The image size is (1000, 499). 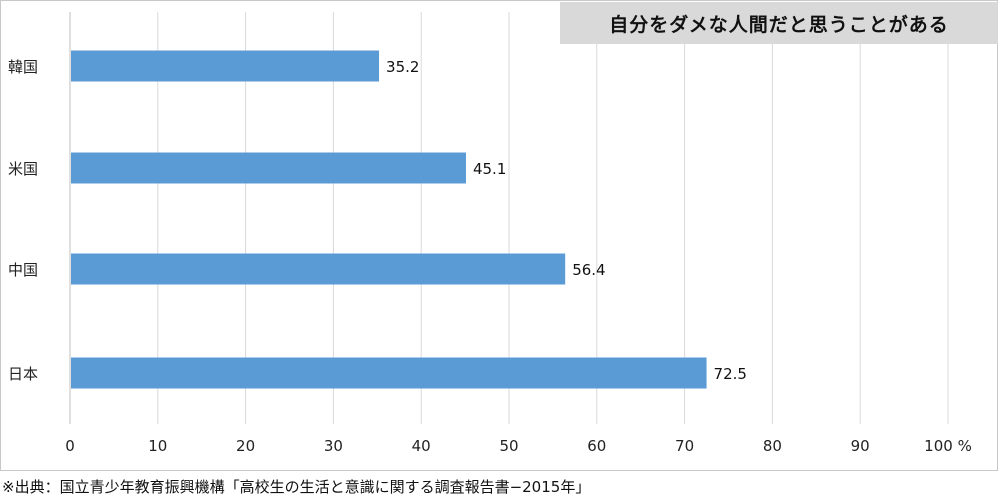 What do you see at coordinates (23, 67) in the screenshot?
I see `category-label: 韓国` at bounding box center [23, 67].